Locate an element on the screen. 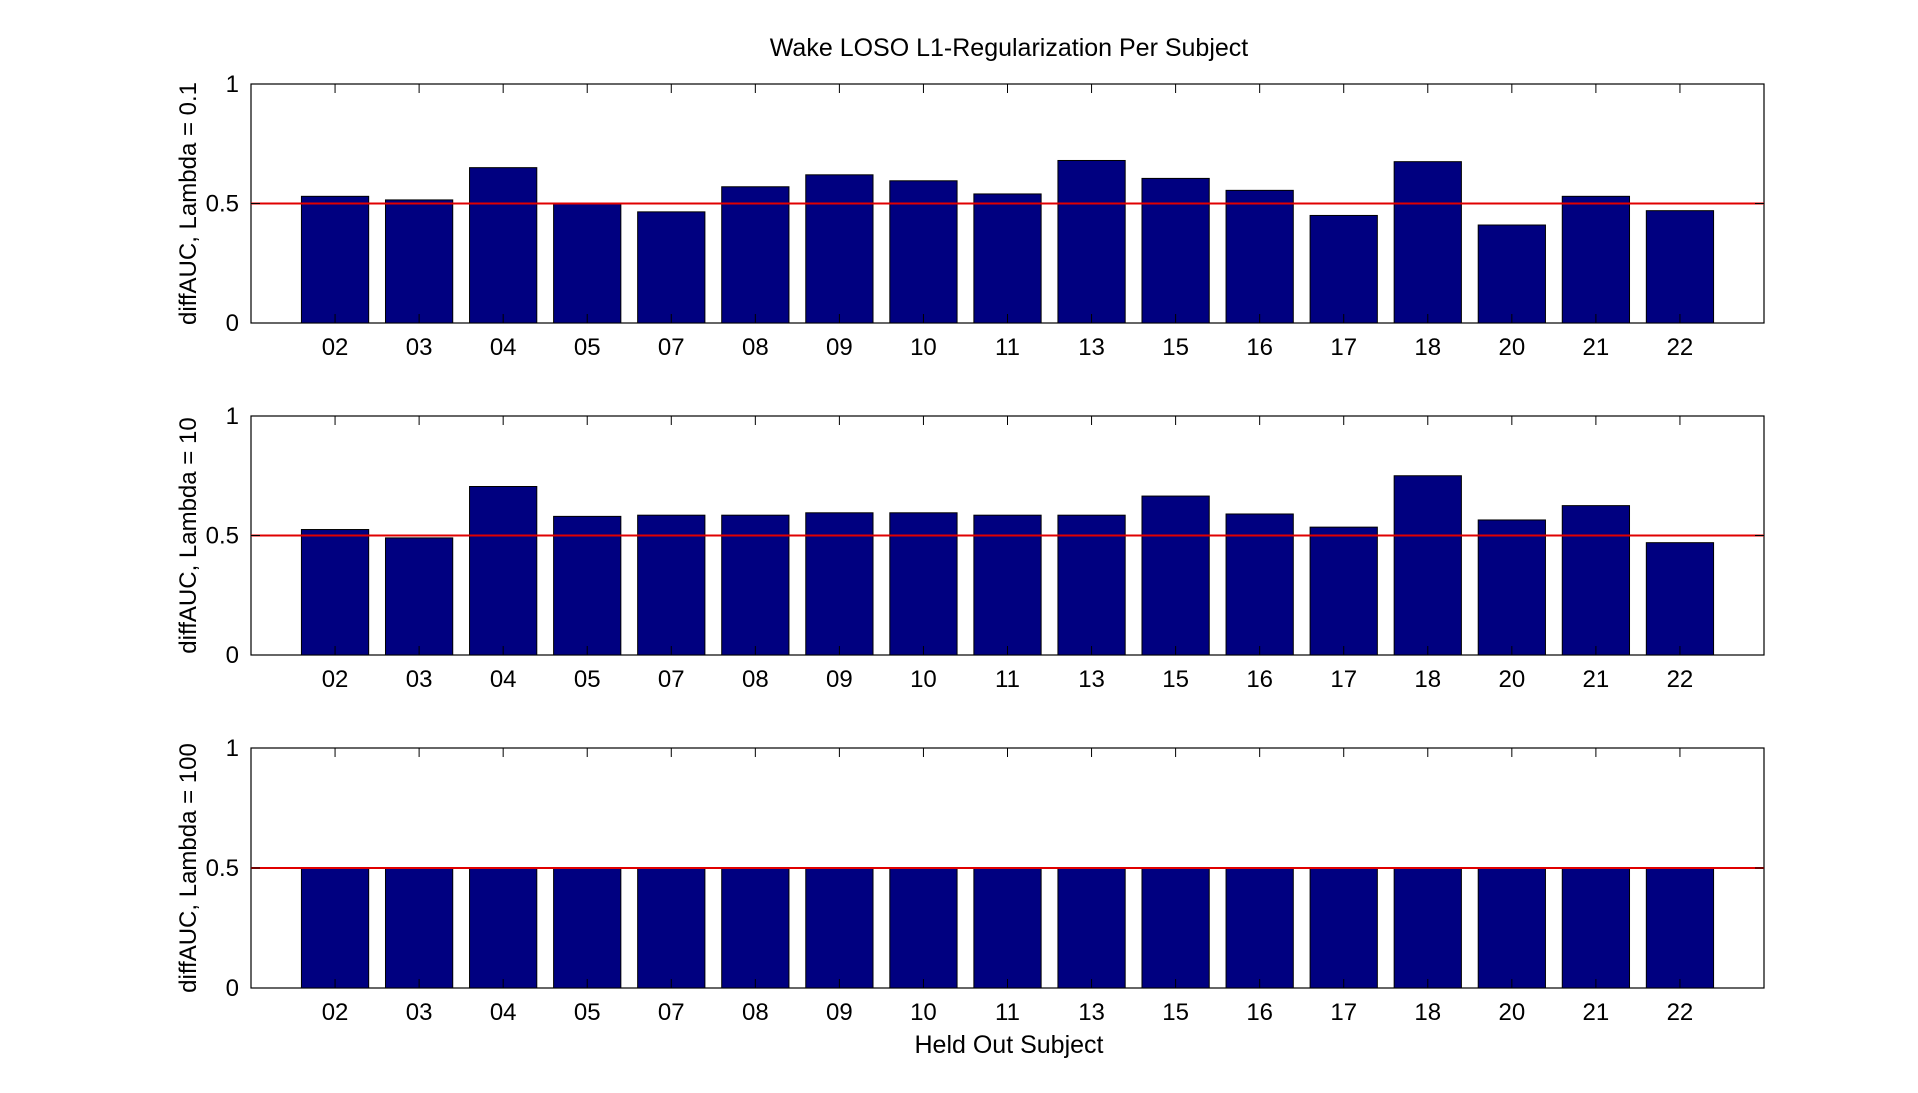  figure-title: Wake LOSO L1-Regularization Per Subject is located at coordinates (1009, 48).